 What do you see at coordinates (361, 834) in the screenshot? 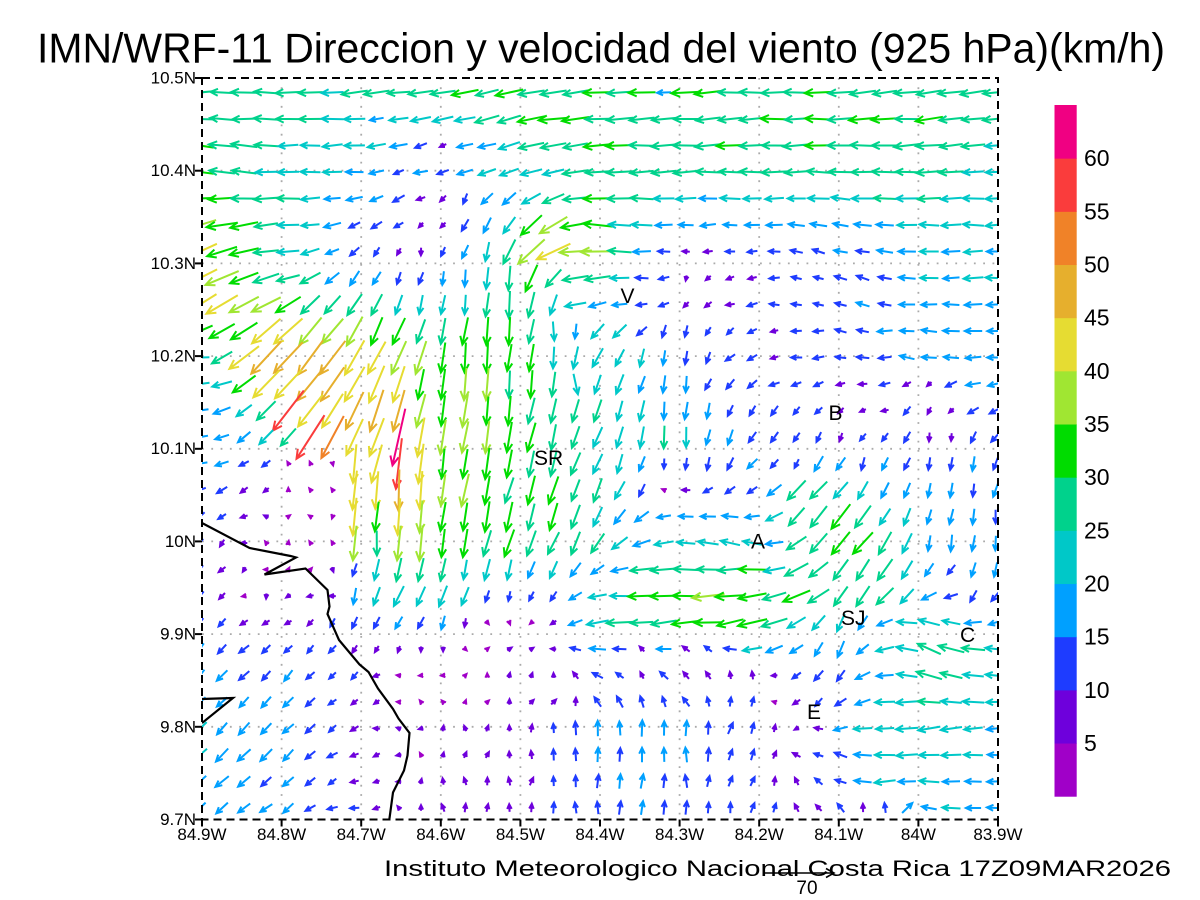
I see `svg-text: 84.7W` at bounding box center [361, 834].